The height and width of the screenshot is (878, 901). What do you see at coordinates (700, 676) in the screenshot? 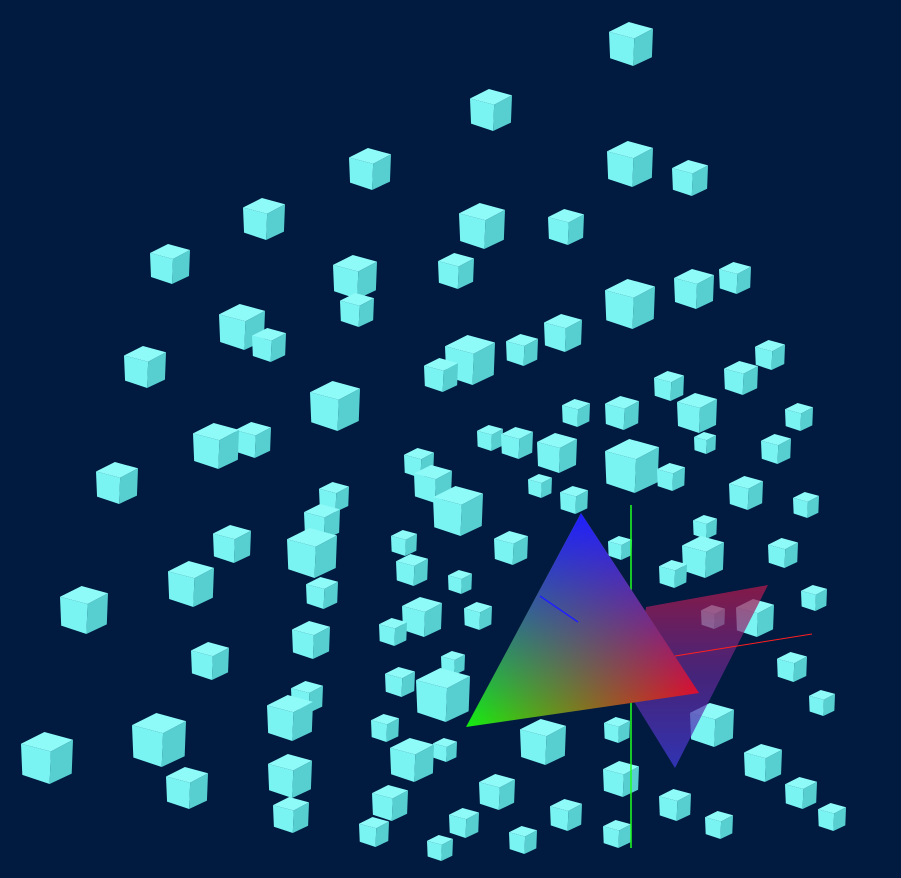
I see `translucent-plane` at bounding box center [700, 676].